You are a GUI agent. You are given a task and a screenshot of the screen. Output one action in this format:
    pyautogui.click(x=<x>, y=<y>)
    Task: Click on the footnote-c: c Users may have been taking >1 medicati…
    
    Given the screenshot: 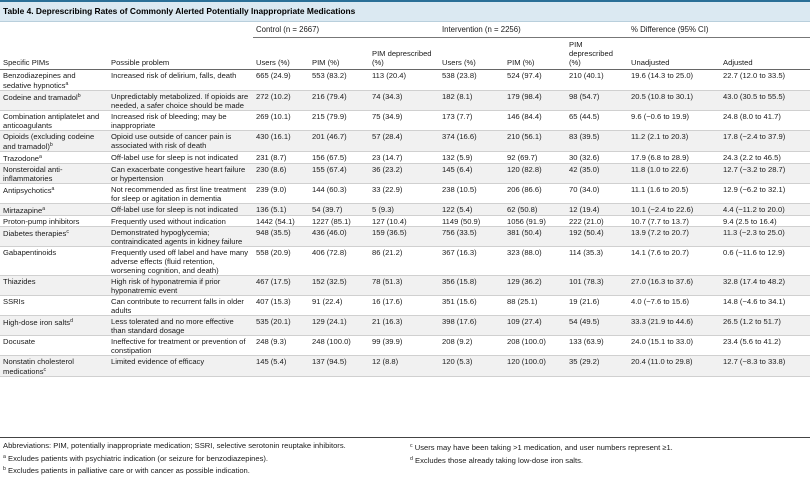 What is the action you would take?
    pyautogui.click(x=610, y=447)
    